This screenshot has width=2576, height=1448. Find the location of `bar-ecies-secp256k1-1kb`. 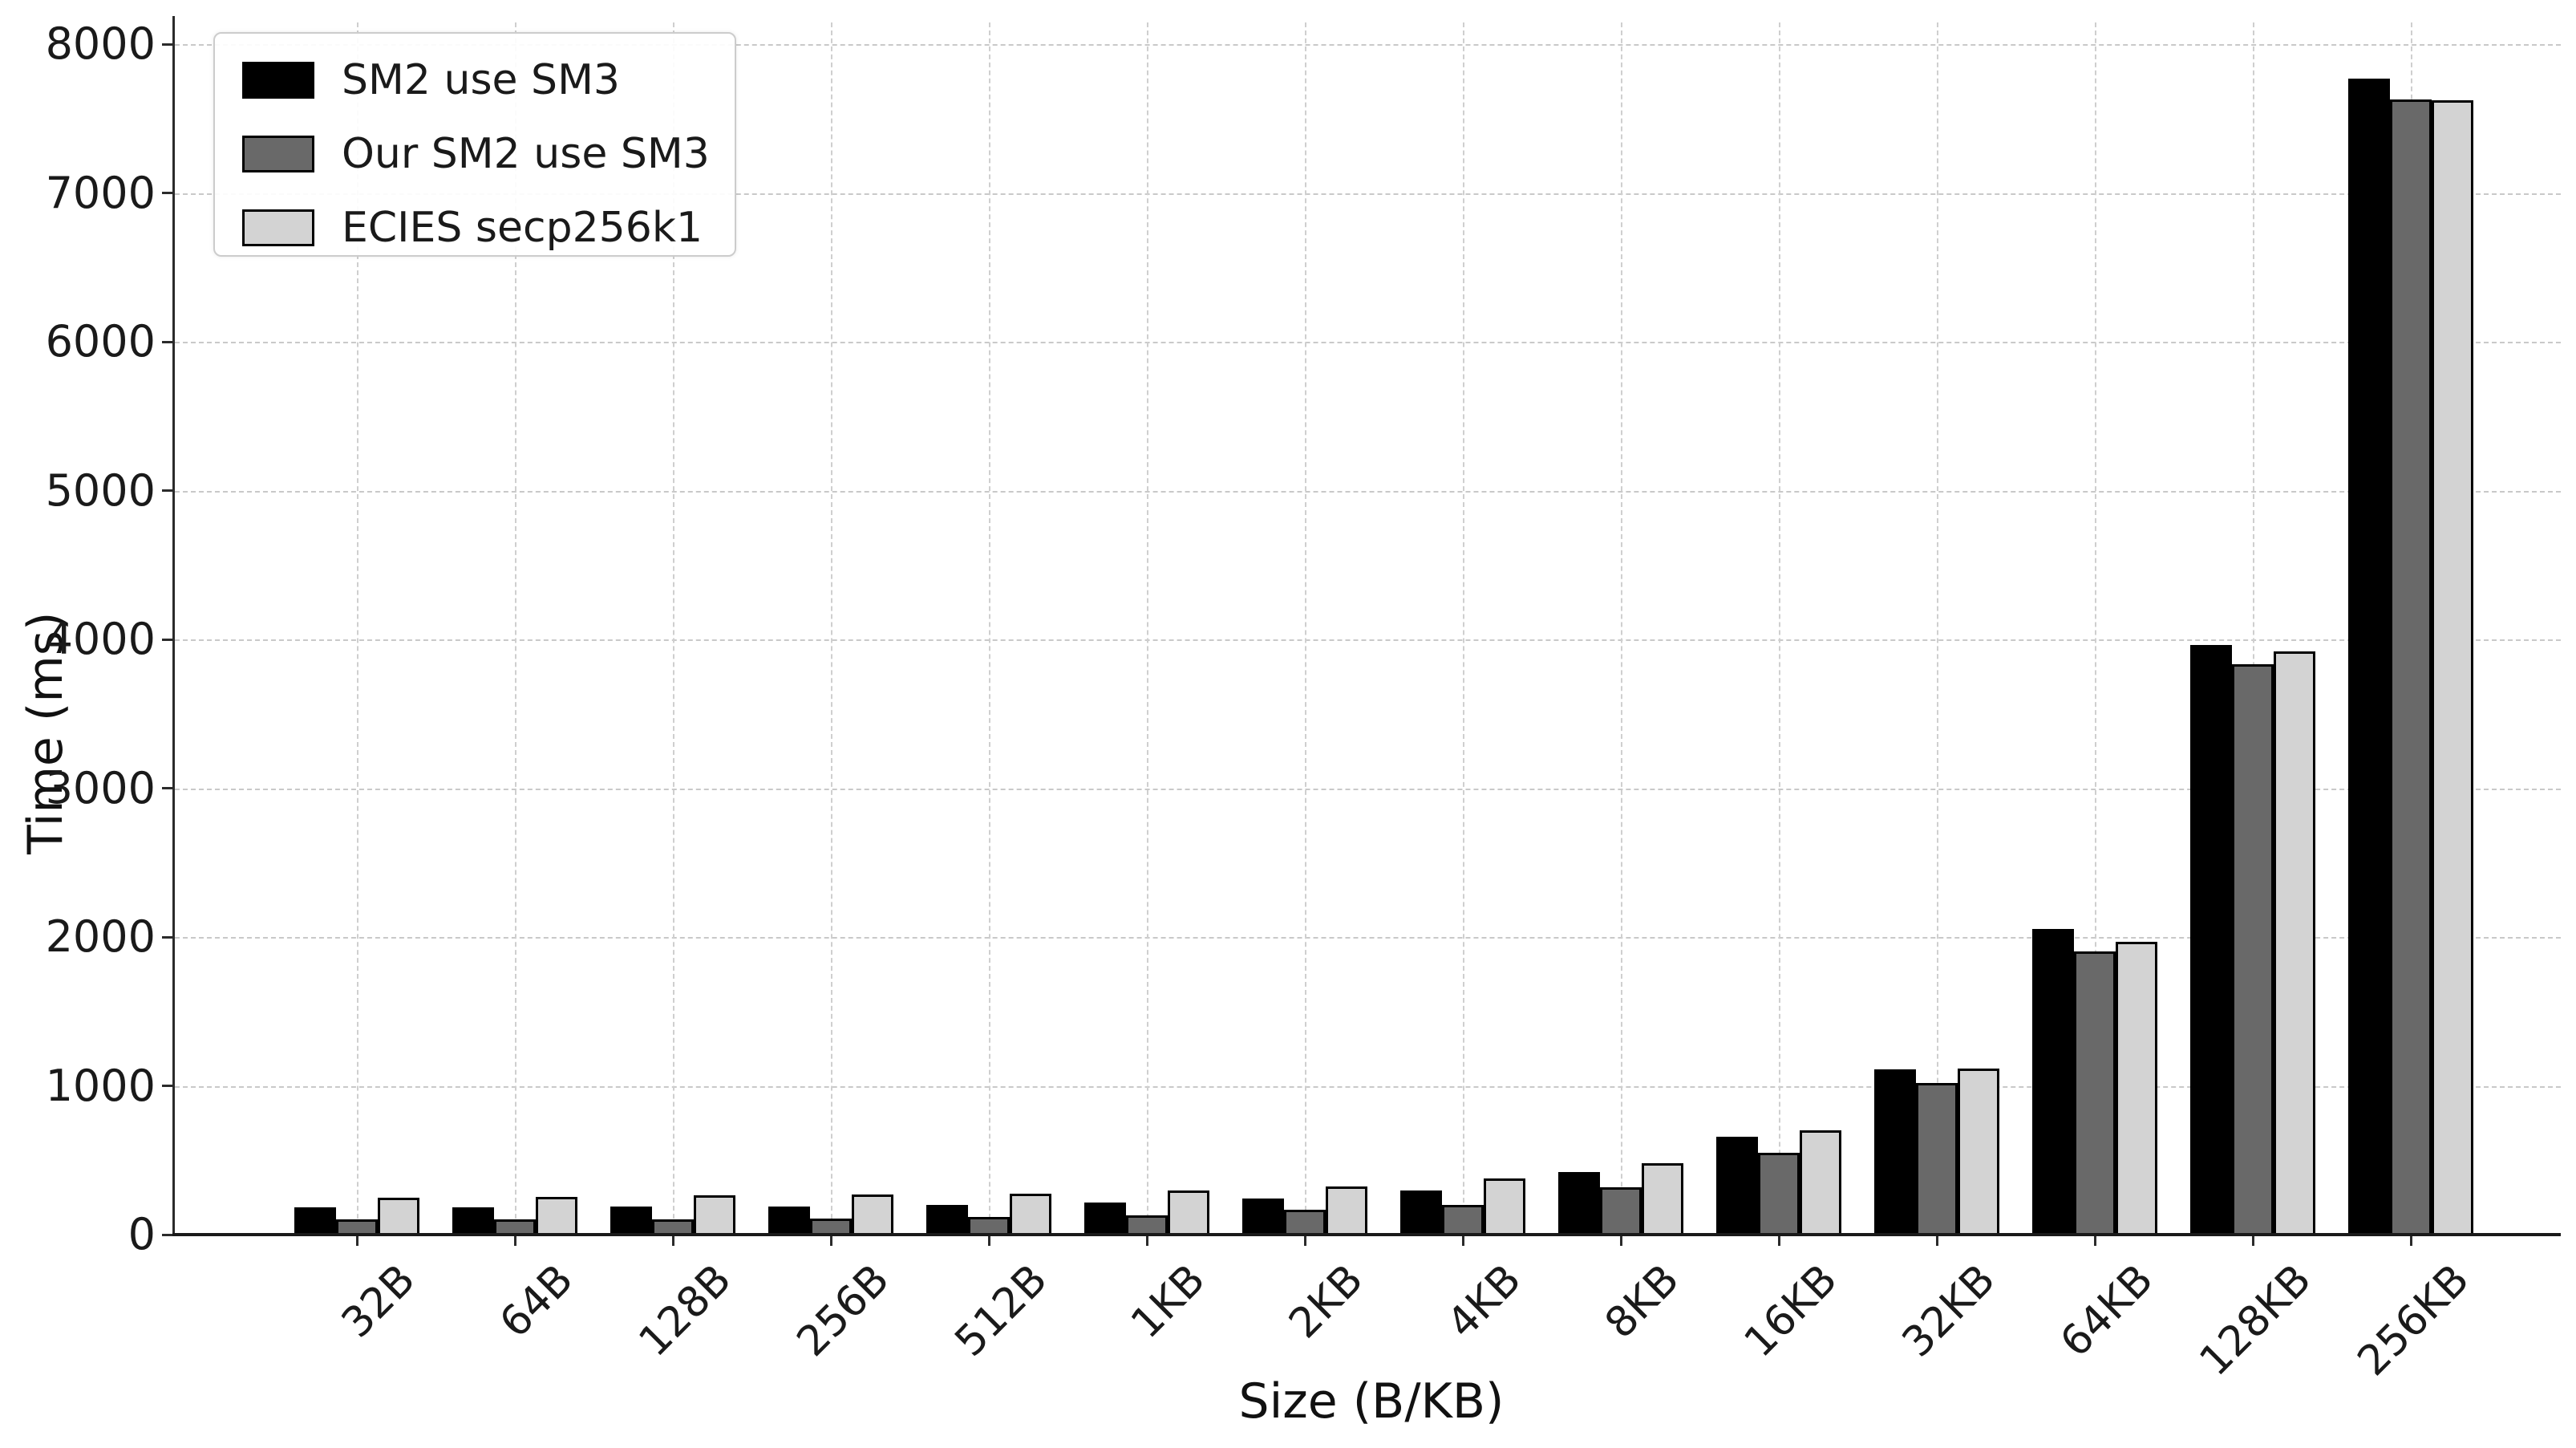

bar-ecies-secp256k1-1kb is located at coordinates (1188, 1212).